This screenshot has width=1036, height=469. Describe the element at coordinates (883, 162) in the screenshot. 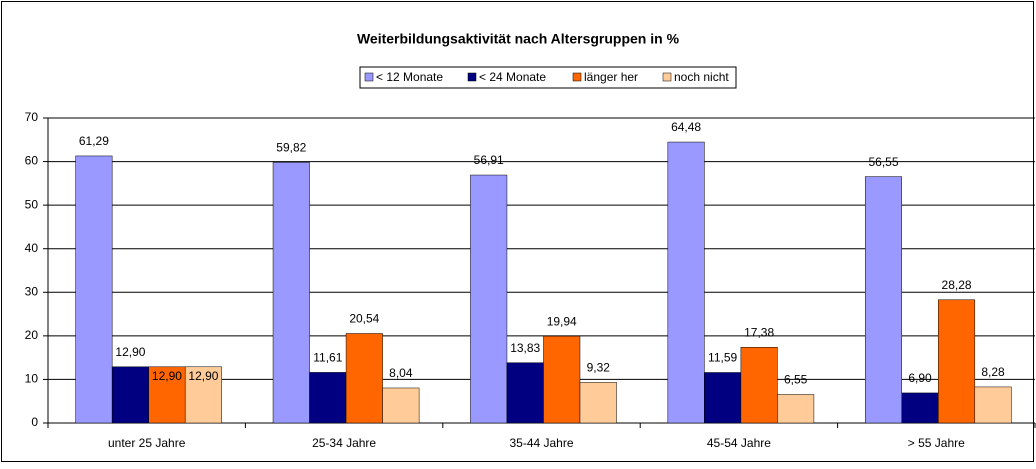

I see `data-label: 56,55` at that location.